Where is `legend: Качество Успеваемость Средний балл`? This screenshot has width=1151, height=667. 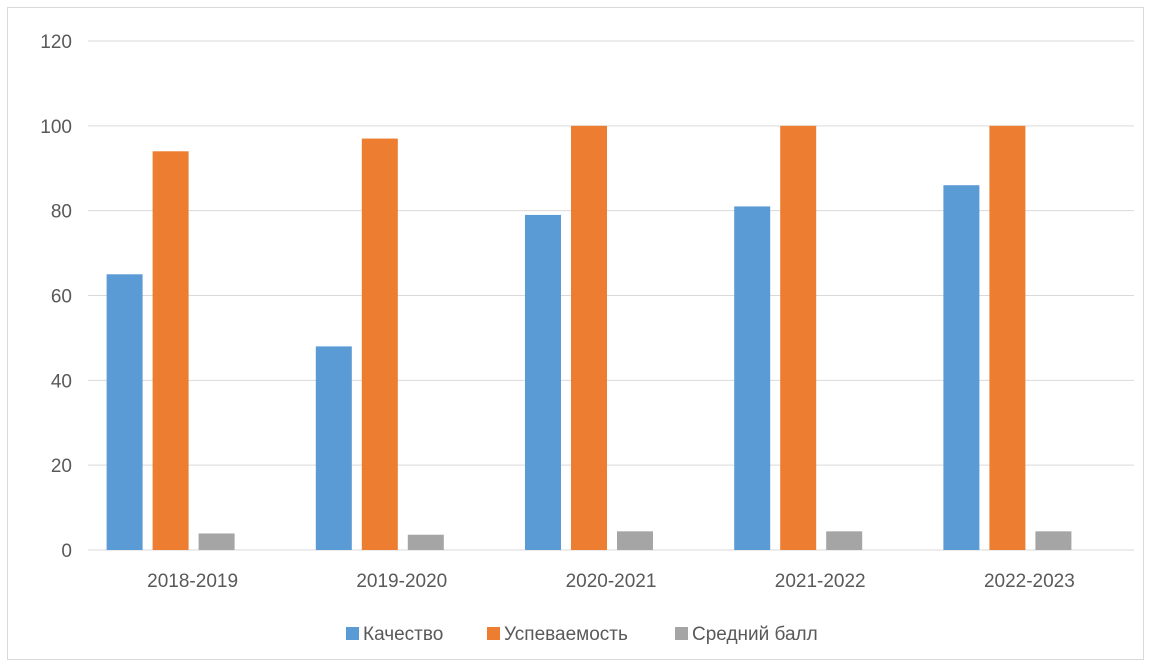
legend: Качество Успеваемость Средний балл is located at coordinates (582, 634).